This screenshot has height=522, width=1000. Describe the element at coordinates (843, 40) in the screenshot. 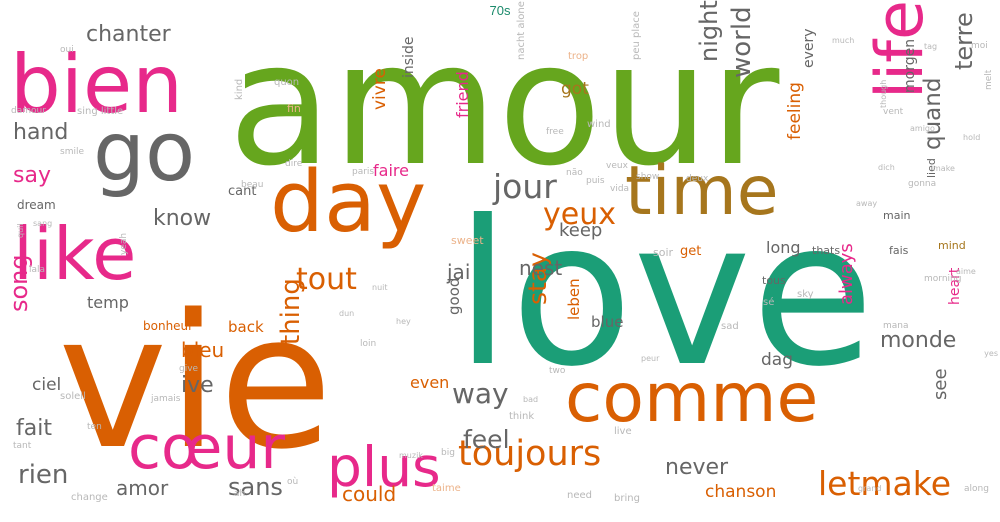

I see `cloud-word: much` at that location.